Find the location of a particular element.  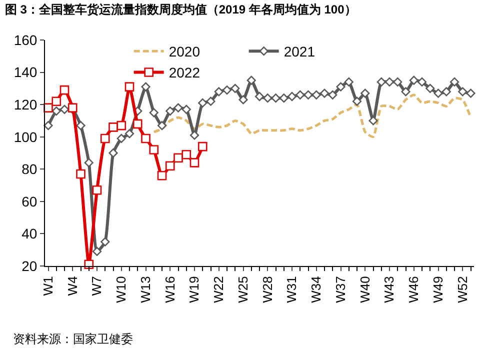

y-tick-label: 160 is located at coordinates (26, 40).